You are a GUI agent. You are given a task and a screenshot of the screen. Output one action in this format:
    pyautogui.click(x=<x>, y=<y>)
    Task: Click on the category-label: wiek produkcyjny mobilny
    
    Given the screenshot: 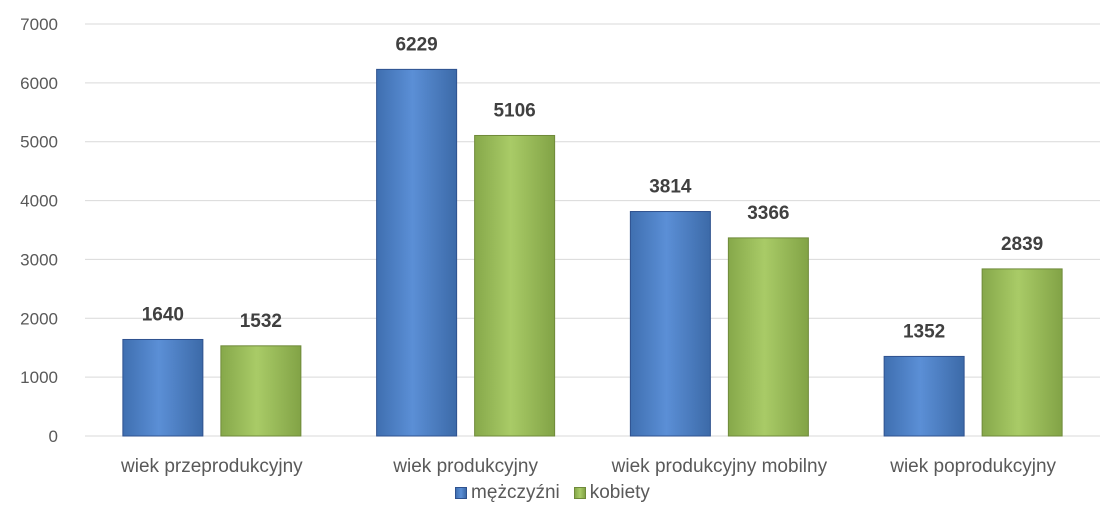 What is the action you would take?
    pyautogui.click(x=719, y=466)
    